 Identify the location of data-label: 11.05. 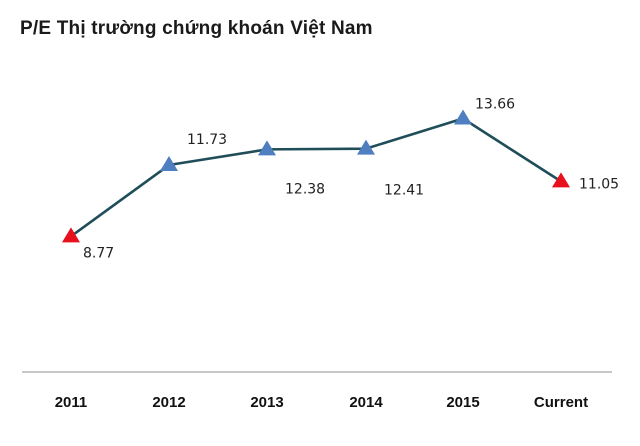
(599, 184).